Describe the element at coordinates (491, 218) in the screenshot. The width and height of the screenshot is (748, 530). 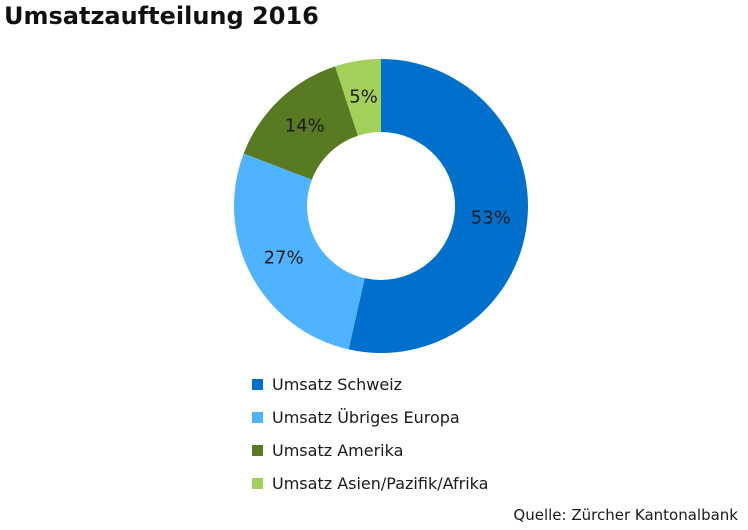
I see `slice-value-label-1: 53%` at that location.